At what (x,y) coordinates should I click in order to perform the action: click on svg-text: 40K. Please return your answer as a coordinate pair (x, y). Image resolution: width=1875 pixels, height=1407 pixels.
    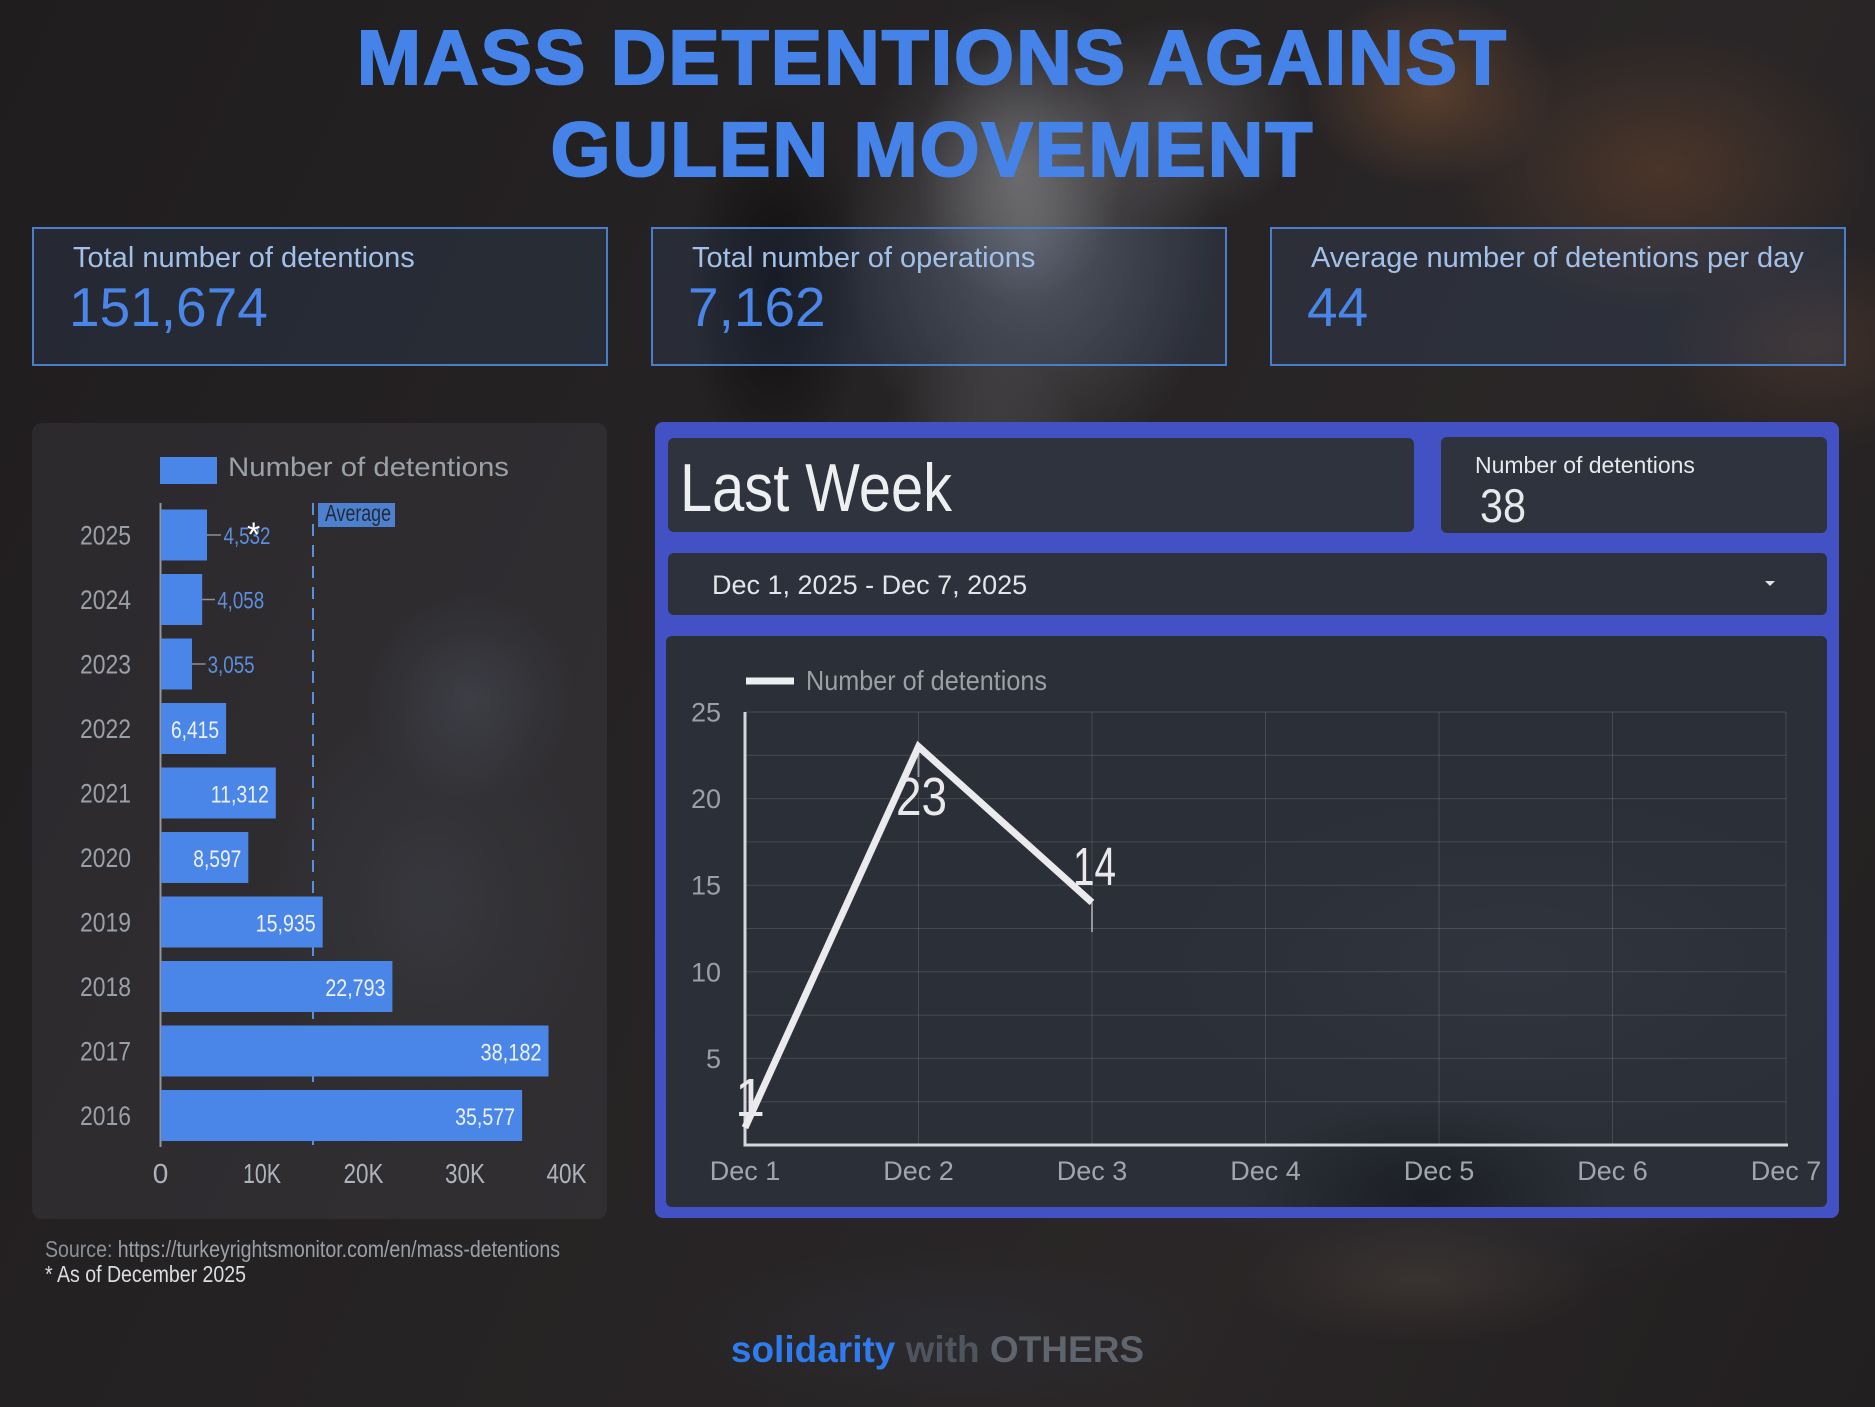
    Looking at the image, I should click on (567, 1173).